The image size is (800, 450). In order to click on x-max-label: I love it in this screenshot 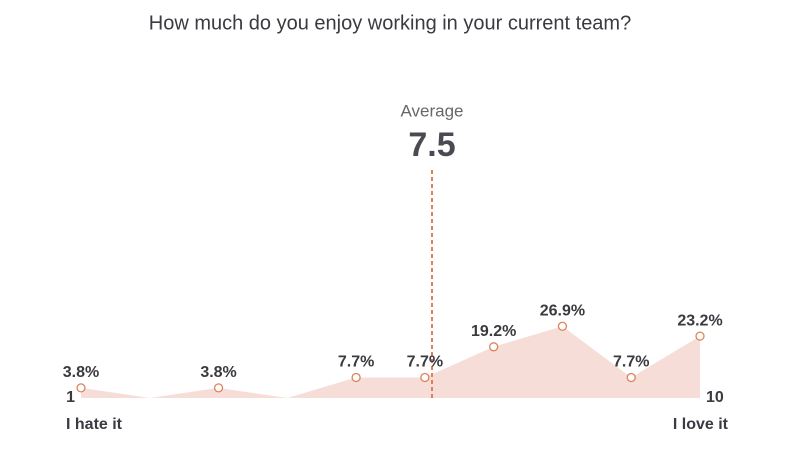, I will do `click(701, 424)`.